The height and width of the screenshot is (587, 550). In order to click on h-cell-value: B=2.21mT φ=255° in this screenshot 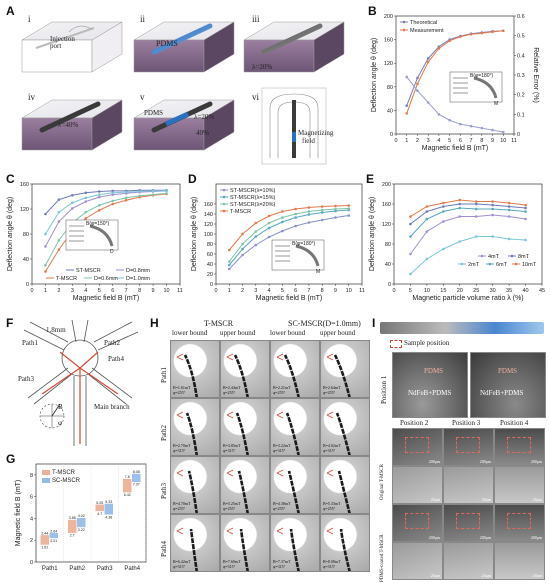, I will do `click(282, 390)`.